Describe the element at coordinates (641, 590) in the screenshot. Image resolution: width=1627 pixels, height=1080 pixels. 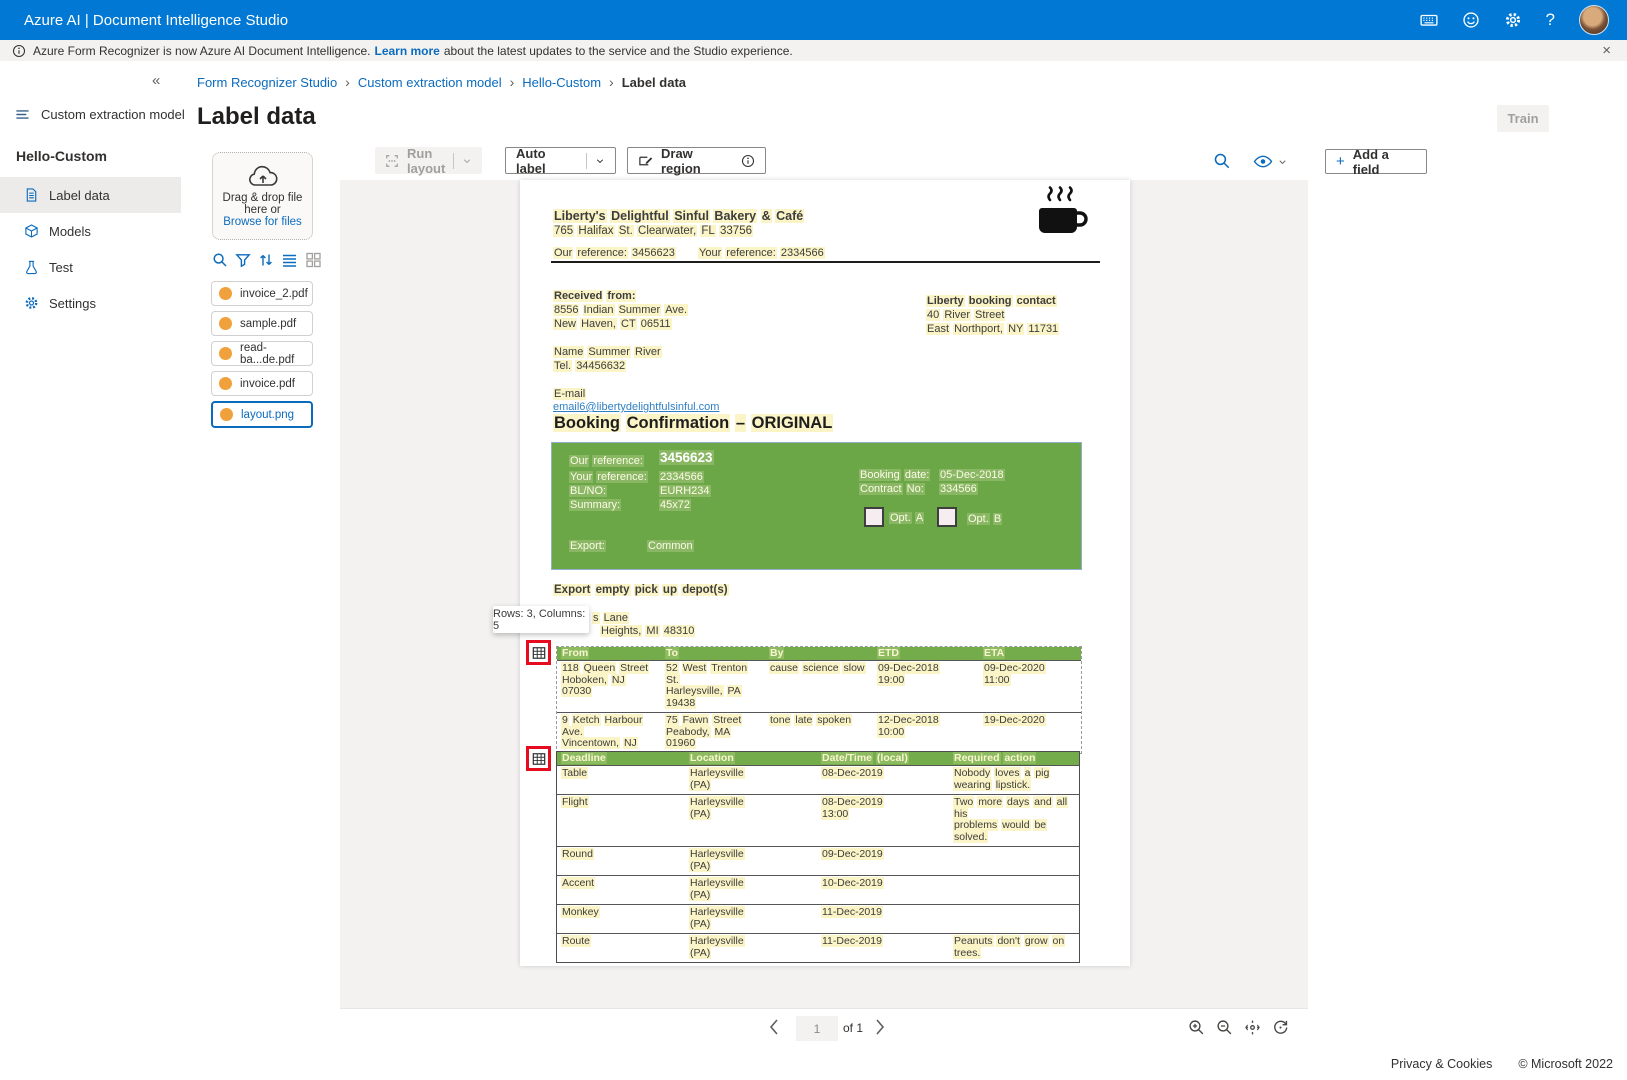
I see `doc-depot-heading: Export empty pick up depot(s)` at that location.